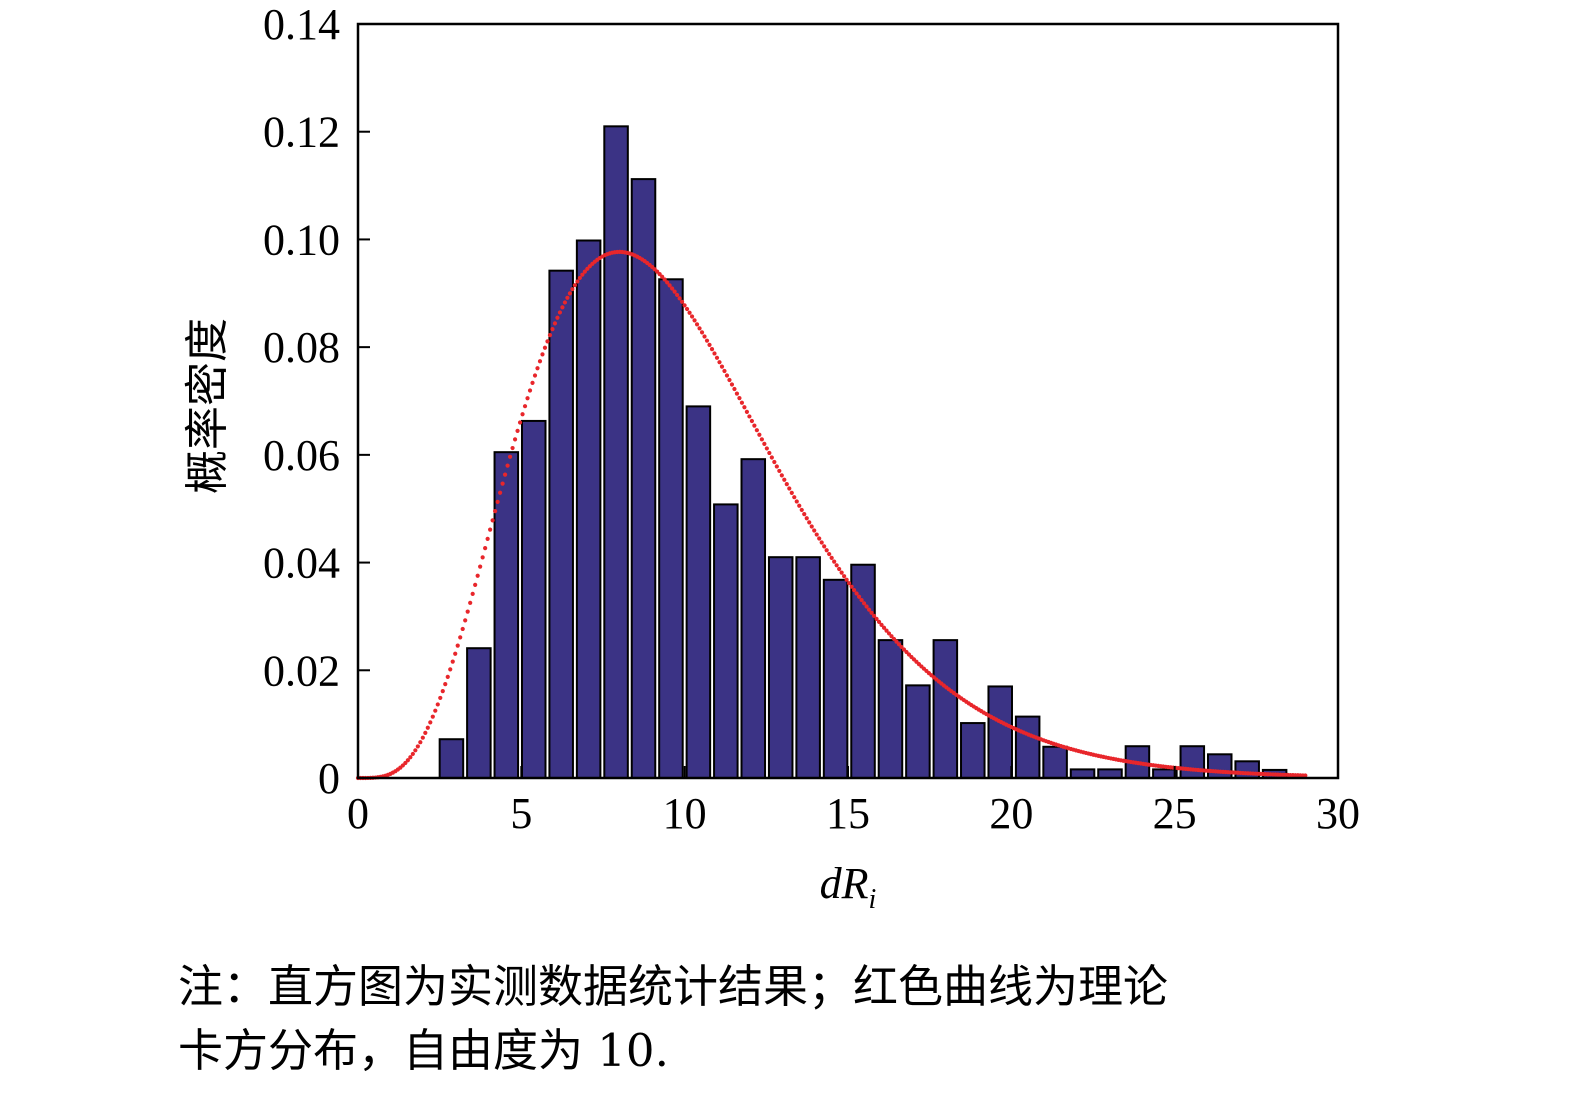 The height and width of the screenshot is (1093, 1575). What do you see at coordinates (1338, 813) in the screenshot?
I see `x-tick-label: 30` at bounding box center [1338, 813].